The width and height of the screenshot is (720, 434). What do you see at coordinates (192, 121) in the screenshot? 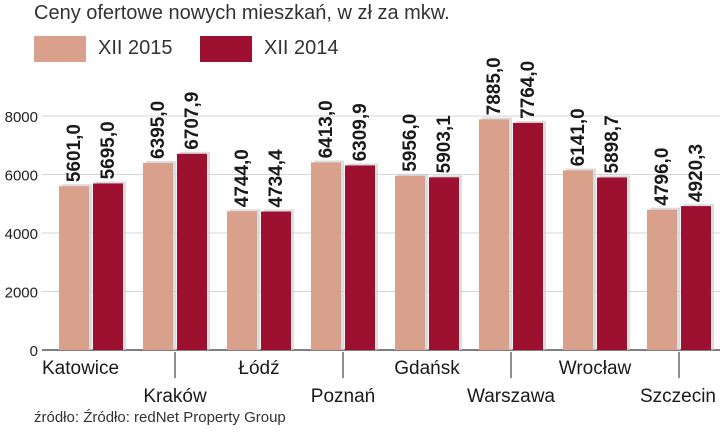
I see `data-label-kraków-1: 6707,9` at bounding box center [192, 121].